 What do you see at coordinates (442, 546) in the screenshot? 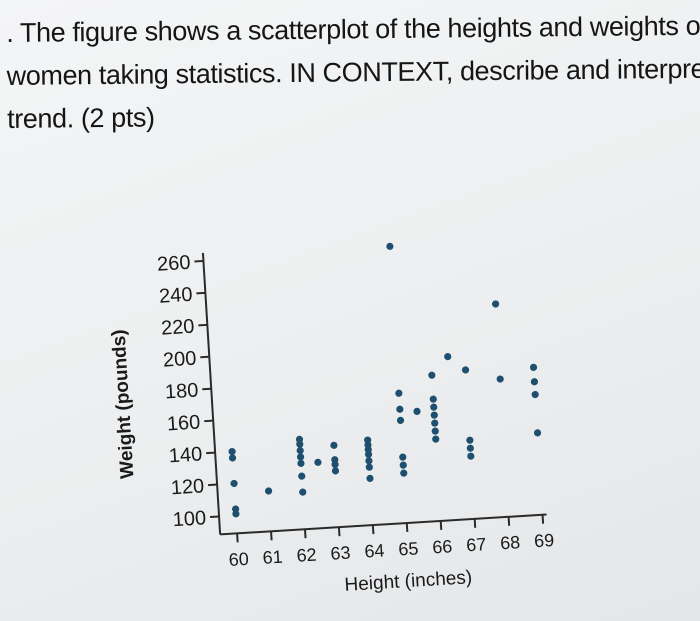
I see `x-tick-label: 66` at bounding box center [442, 546].